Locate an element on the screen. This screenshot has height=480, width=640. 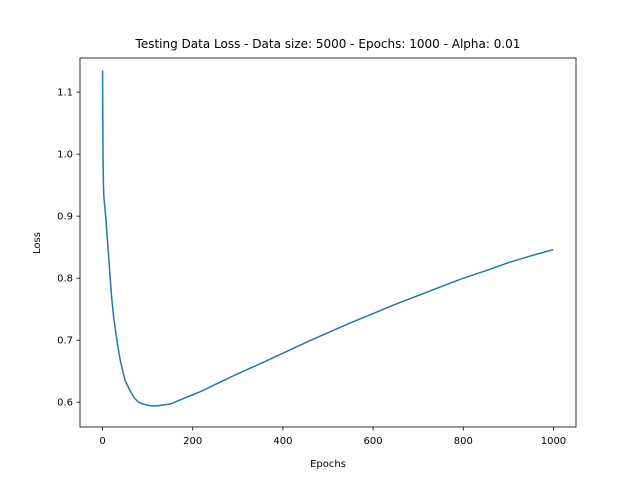
x-tick-label: 1000 is located at coordinates (553, 441).